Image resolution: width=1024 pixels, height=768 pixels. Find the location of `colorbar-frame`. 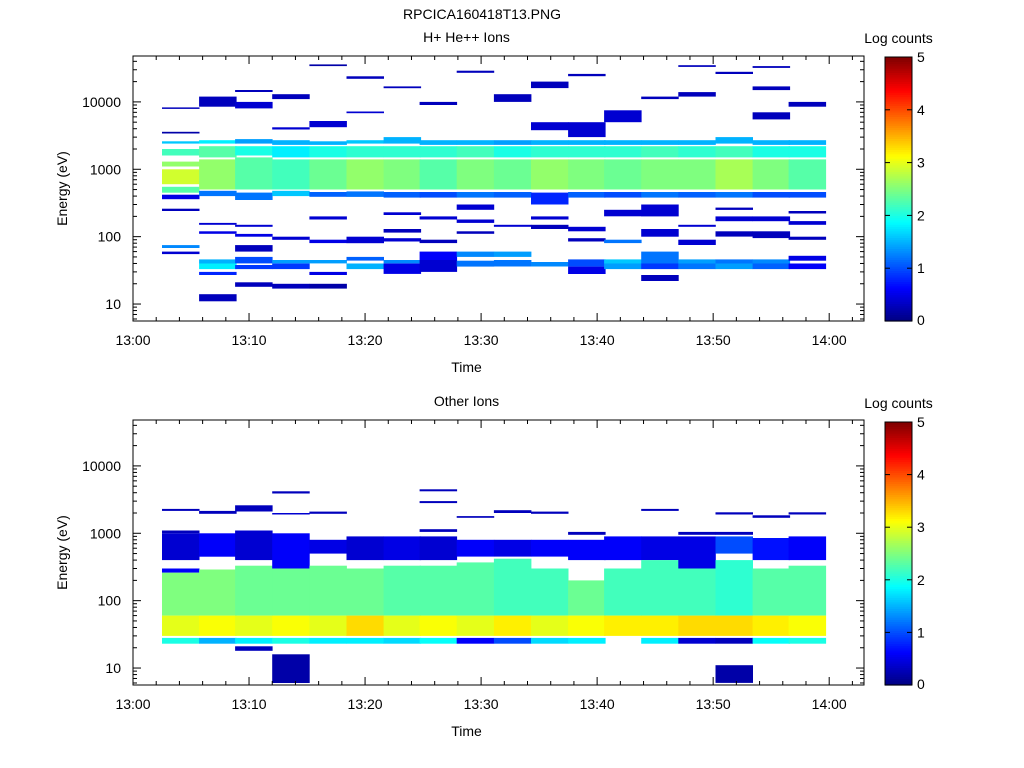

colorbar-frame is located at coordinates (898, 189).